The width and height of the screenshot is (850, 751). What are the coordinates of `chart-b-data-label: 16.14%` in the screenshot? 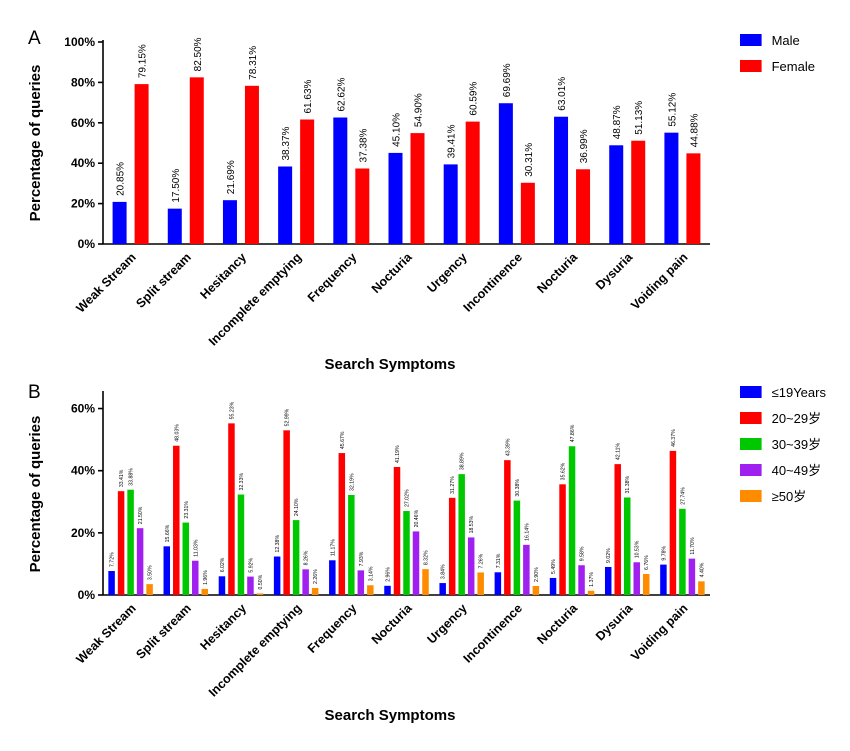 It's located at (527, 532).